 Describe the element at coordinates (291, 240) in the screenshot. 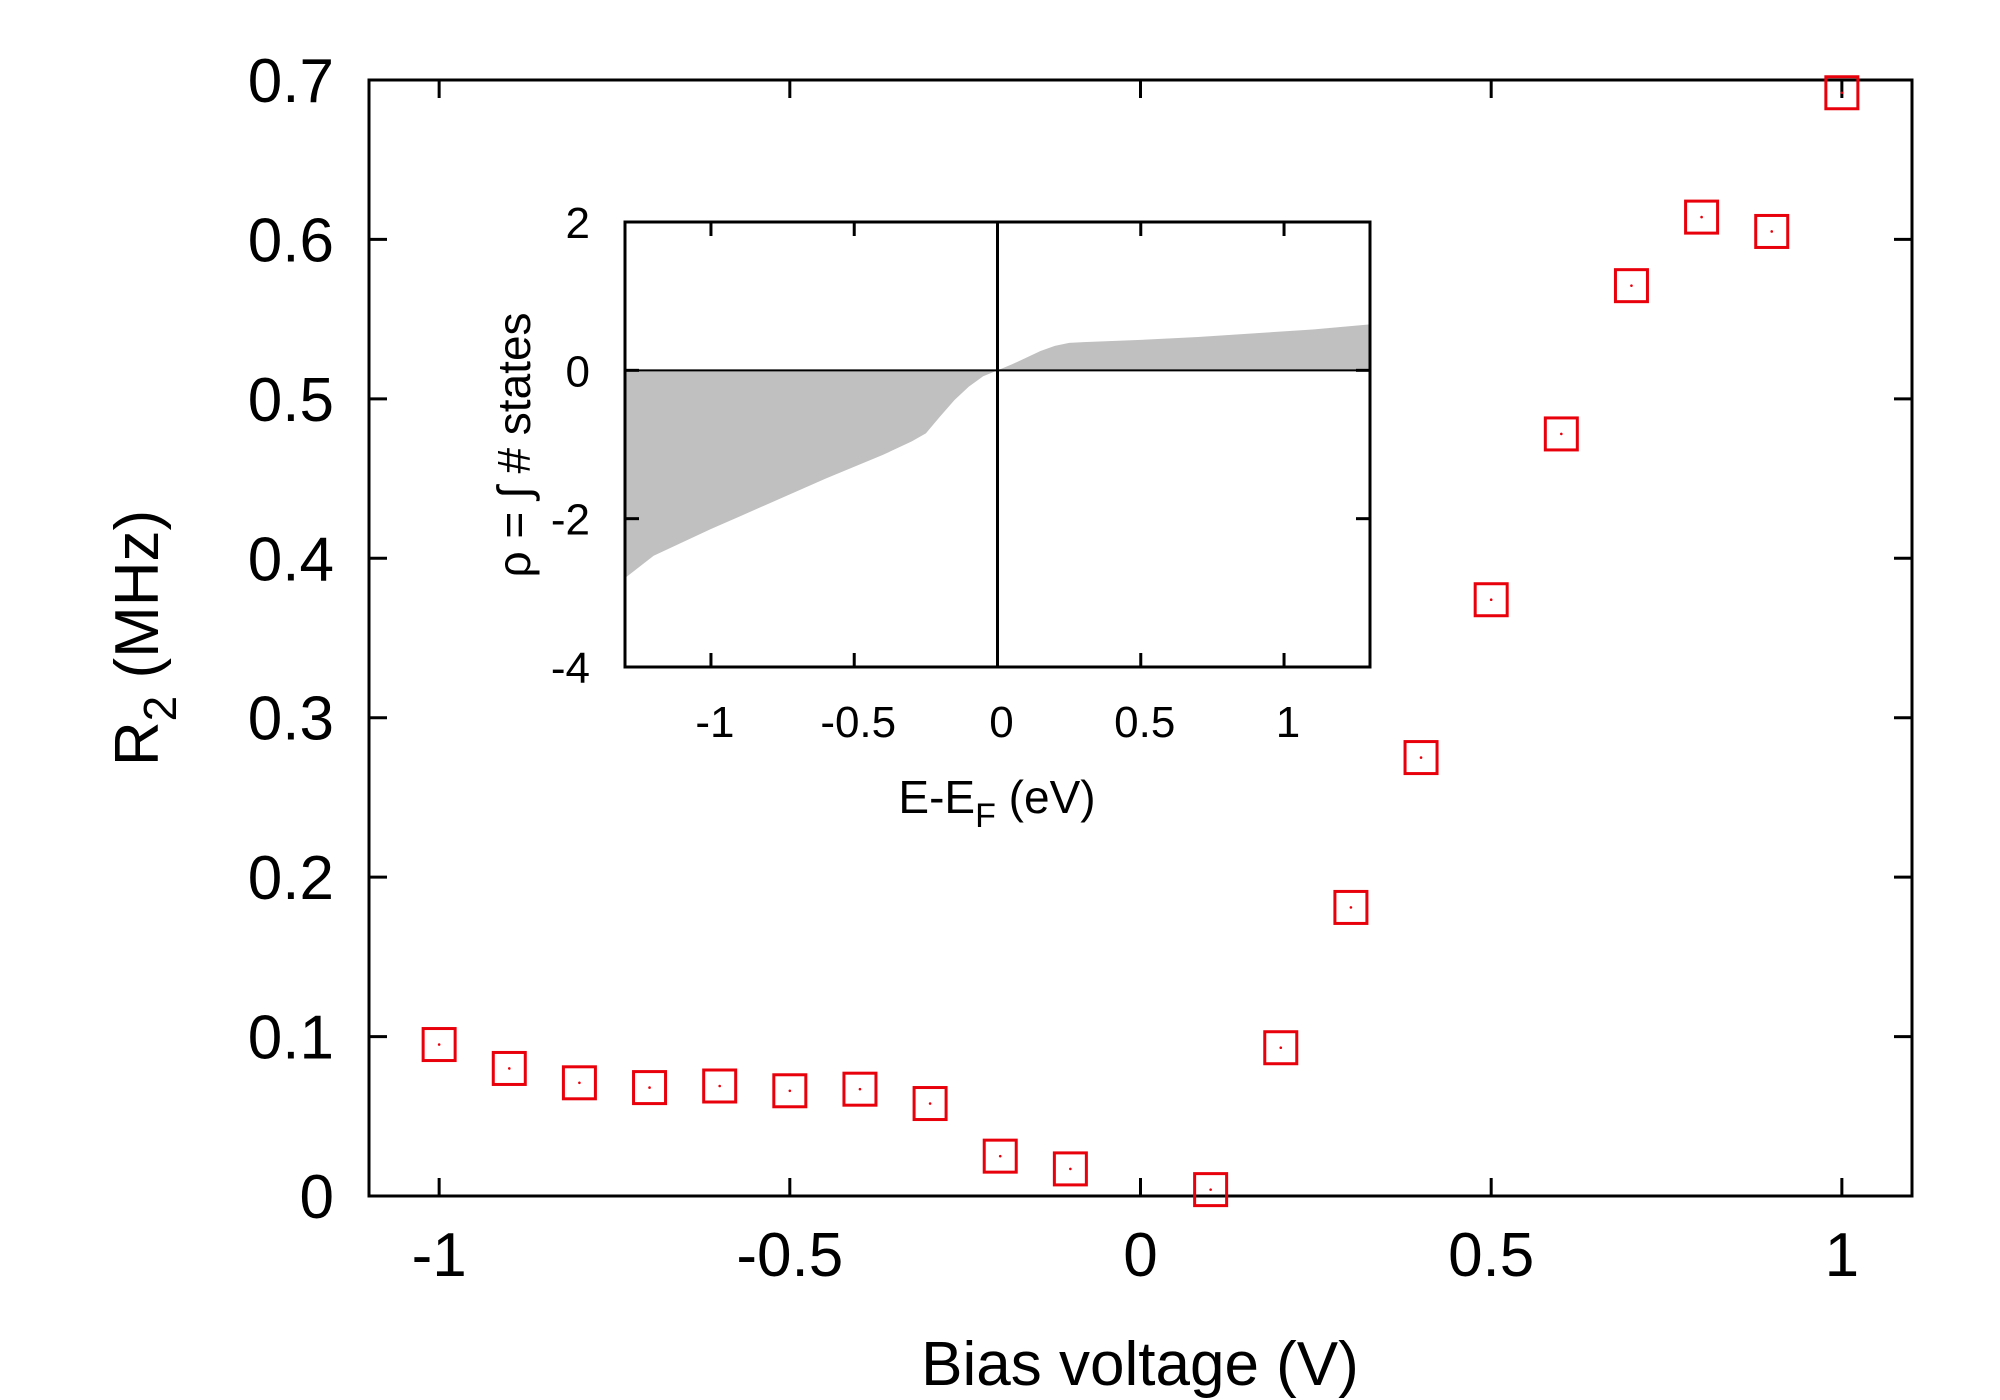

I see `main-y-tick-label: 0.6` at that location.